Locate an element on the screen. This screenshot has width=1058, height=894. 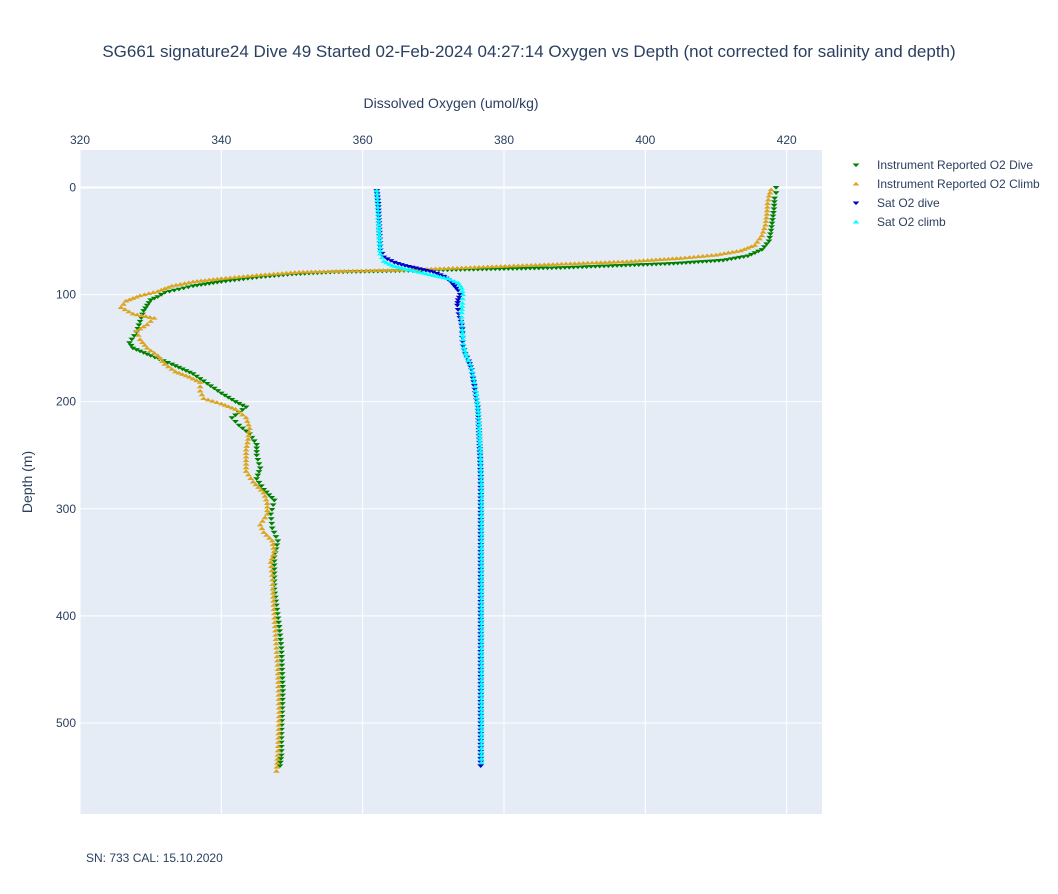
y-axis-title: Depth (m) is located at coordinates (27, 482).